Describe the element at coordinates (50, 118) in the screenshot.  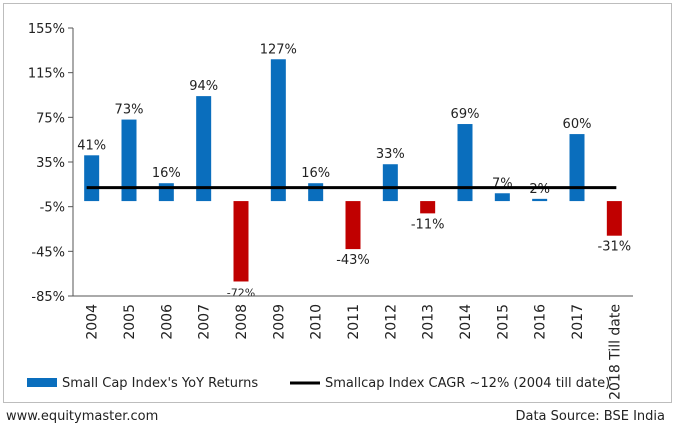
I see `y-tick-label: 75%` at that location.